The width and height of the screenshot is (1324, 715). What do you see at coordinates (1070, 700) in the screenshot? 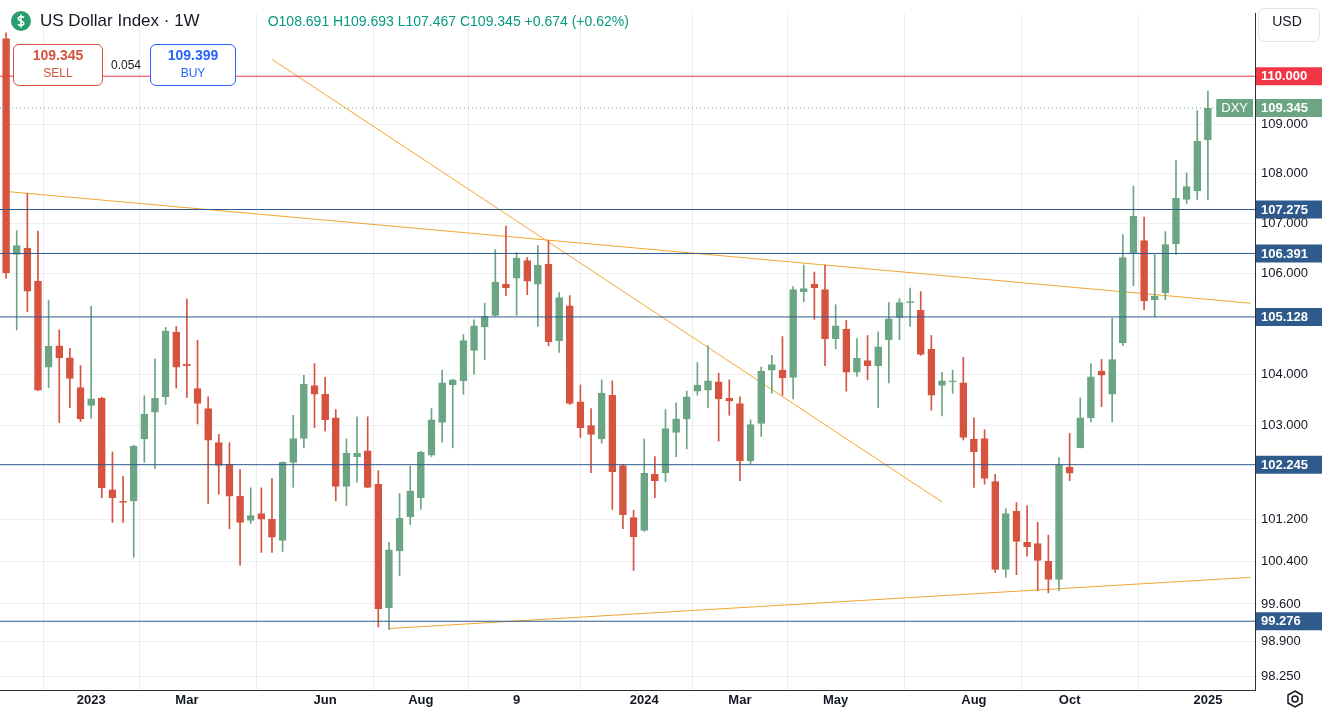
I see `x-tick-label: Oct` at bounding box center [1070, 700].